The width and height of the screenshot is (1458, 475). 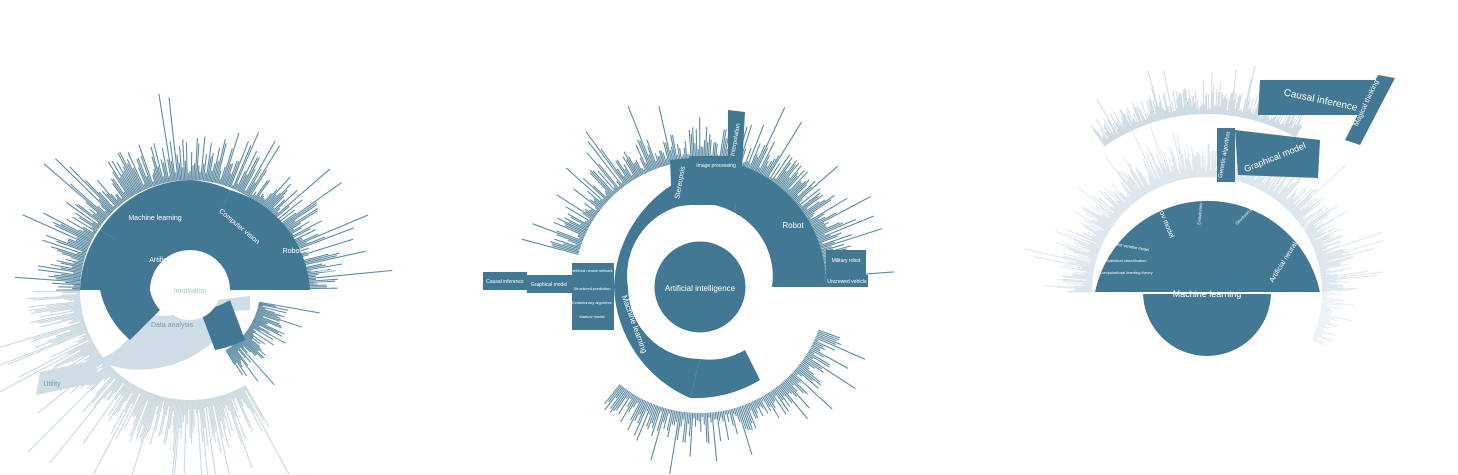 I want to click on p1-center, so click(x=190, y=290).